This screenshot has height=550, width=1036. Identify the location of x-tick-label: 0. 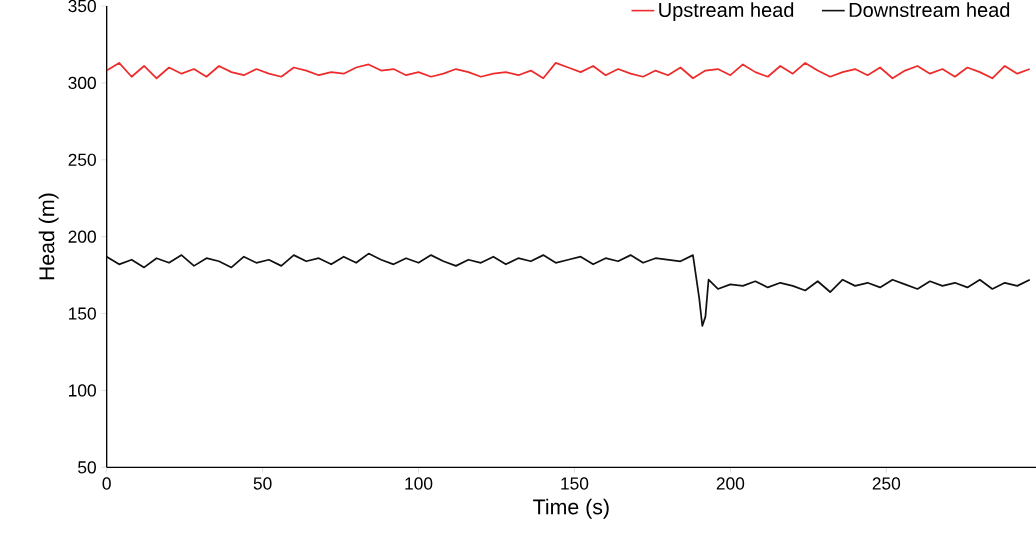
(106, 483).